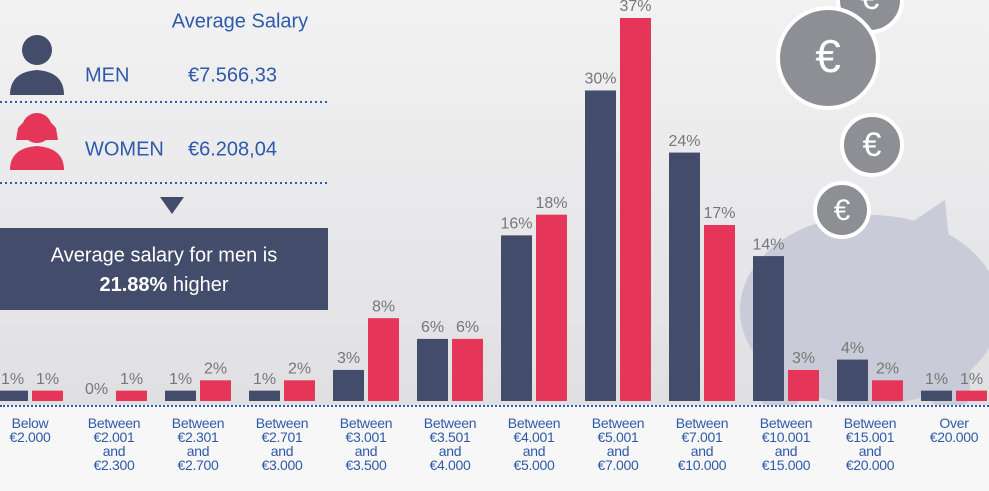 The image size is (989, 491). What do you see at coordinates (719, 213) in the screenshot?
I see `value-label: 17%` at bounding box center [719, 213].